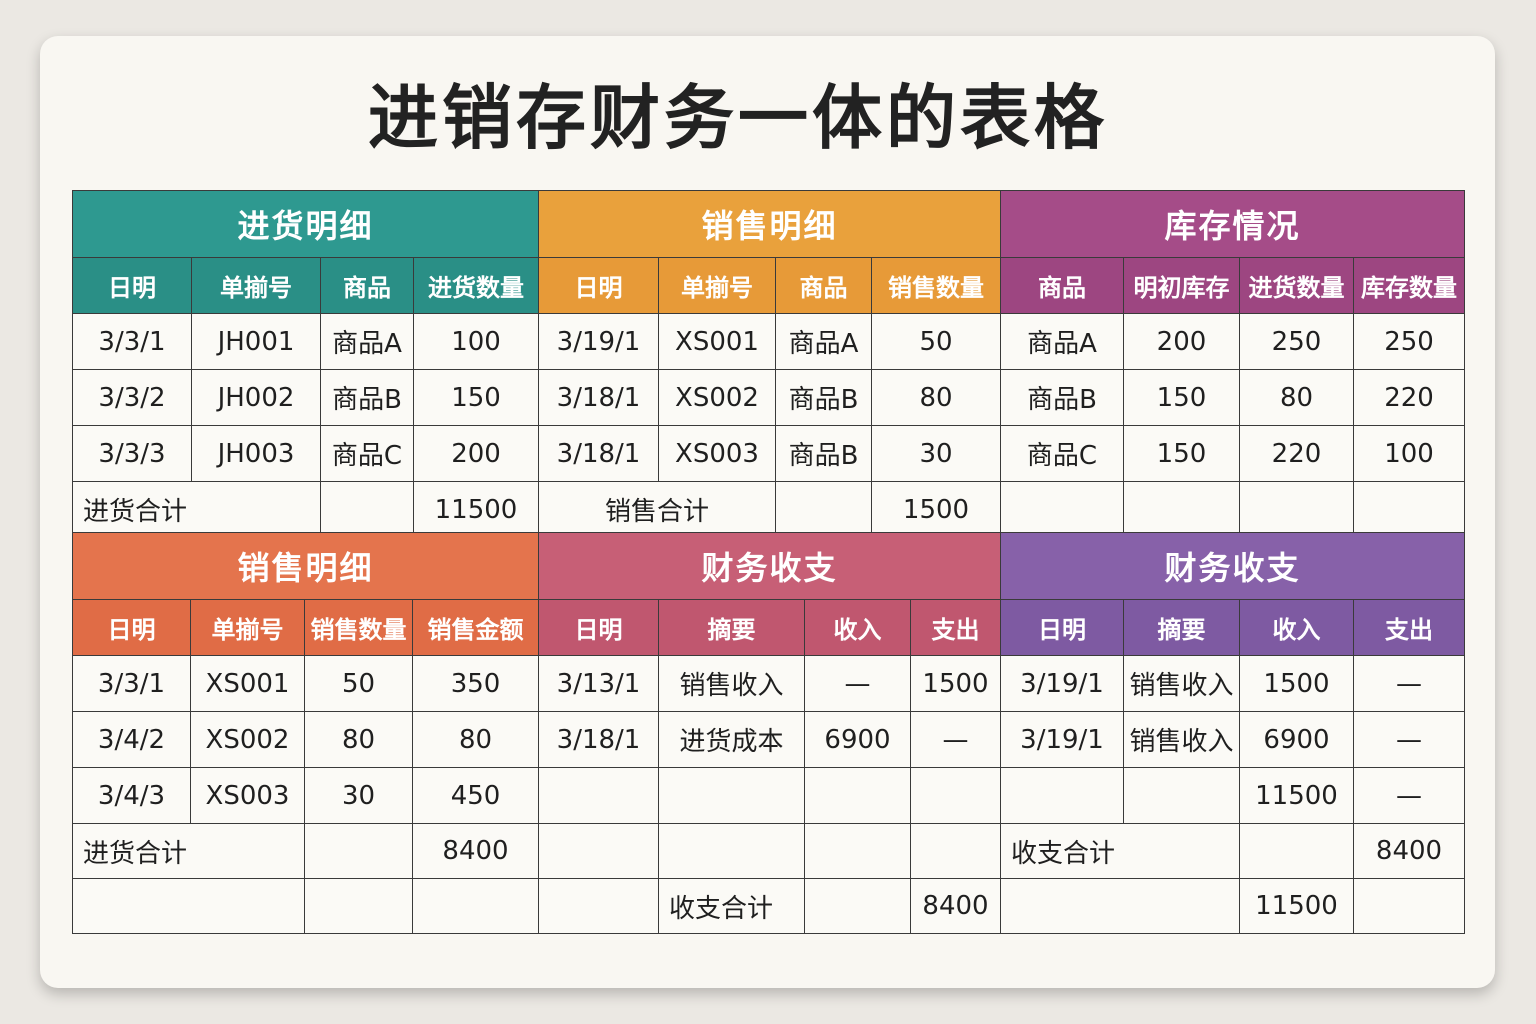 This screenshot has height=1024, width=1536. Describe the element at coordinates (305, 566) in the screenshot. I see `sales2-title: 销售明细` at that location.